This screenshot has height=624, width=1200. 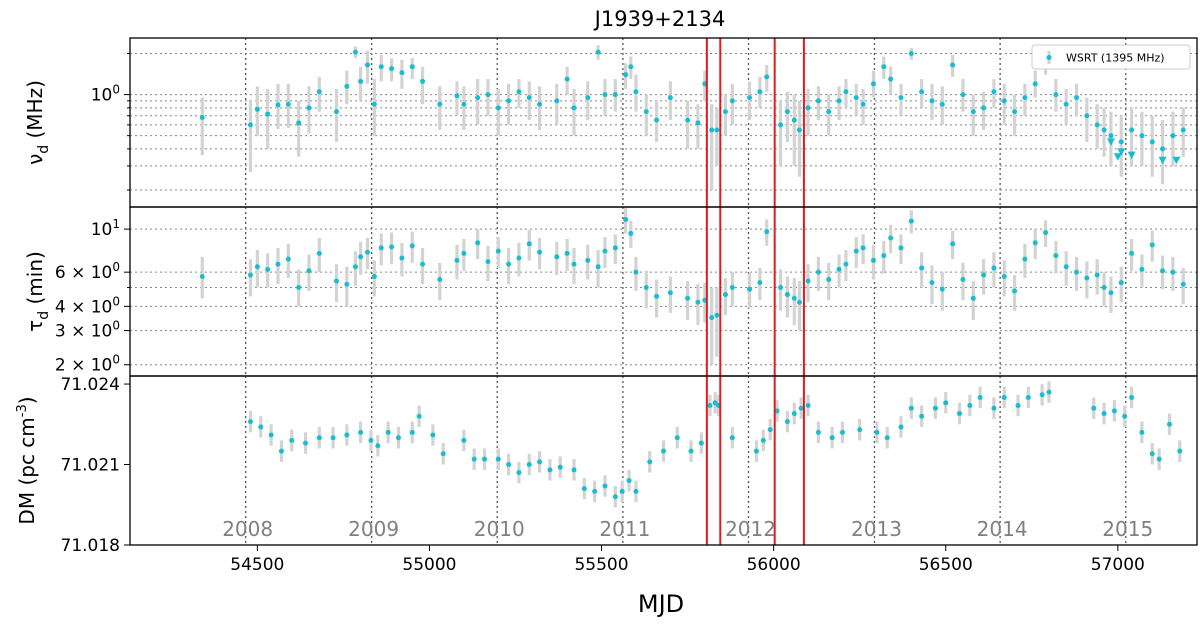 I want to click on x-tick-label: 55500, so click(x=601, y=565).